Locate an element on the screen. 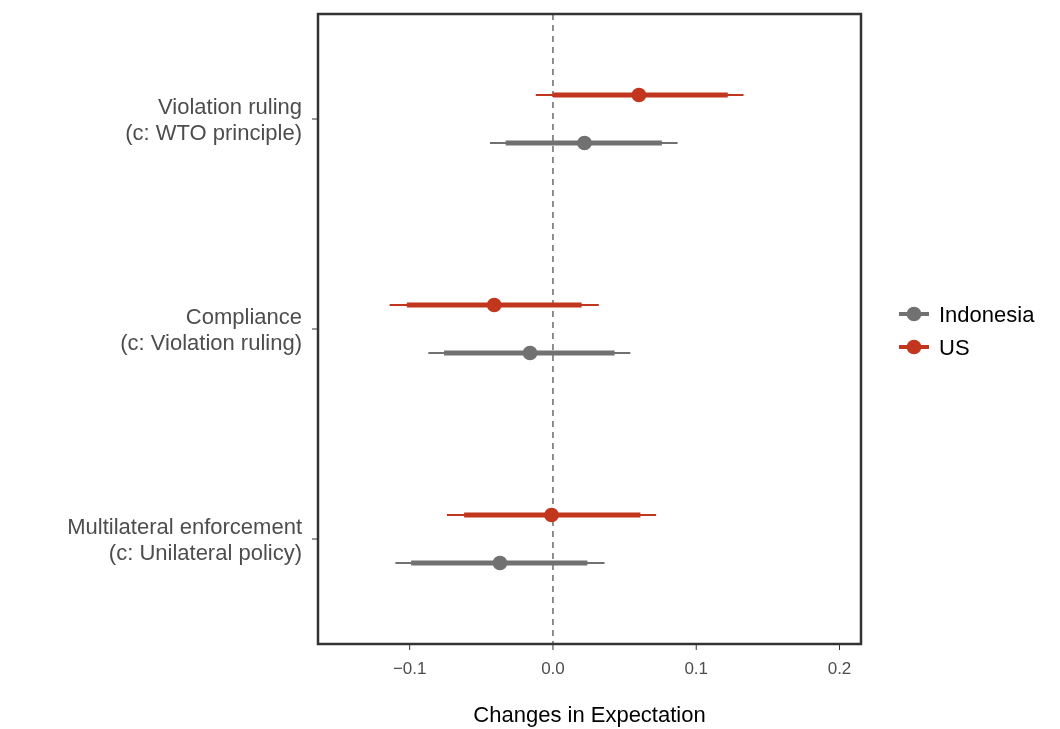 The image size is (1060, 729). y-tick-label: Multilateral enforcement (c: Unilateral policy) is located at coordinates (184, 539).